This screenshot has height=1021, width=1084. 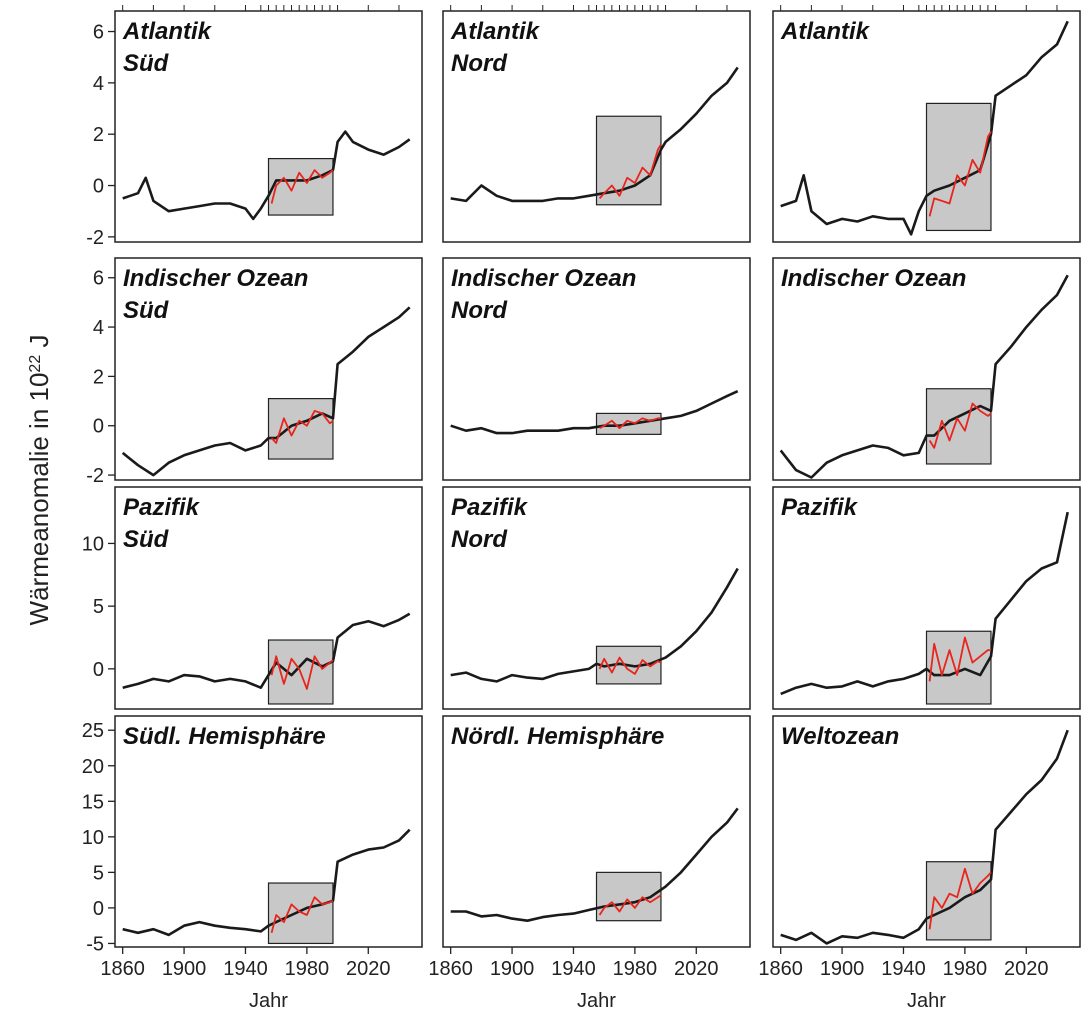 I want to click on panel-3: Indischer Ozean Süd -2 0 2 4 6, so click(x=254, y=372).